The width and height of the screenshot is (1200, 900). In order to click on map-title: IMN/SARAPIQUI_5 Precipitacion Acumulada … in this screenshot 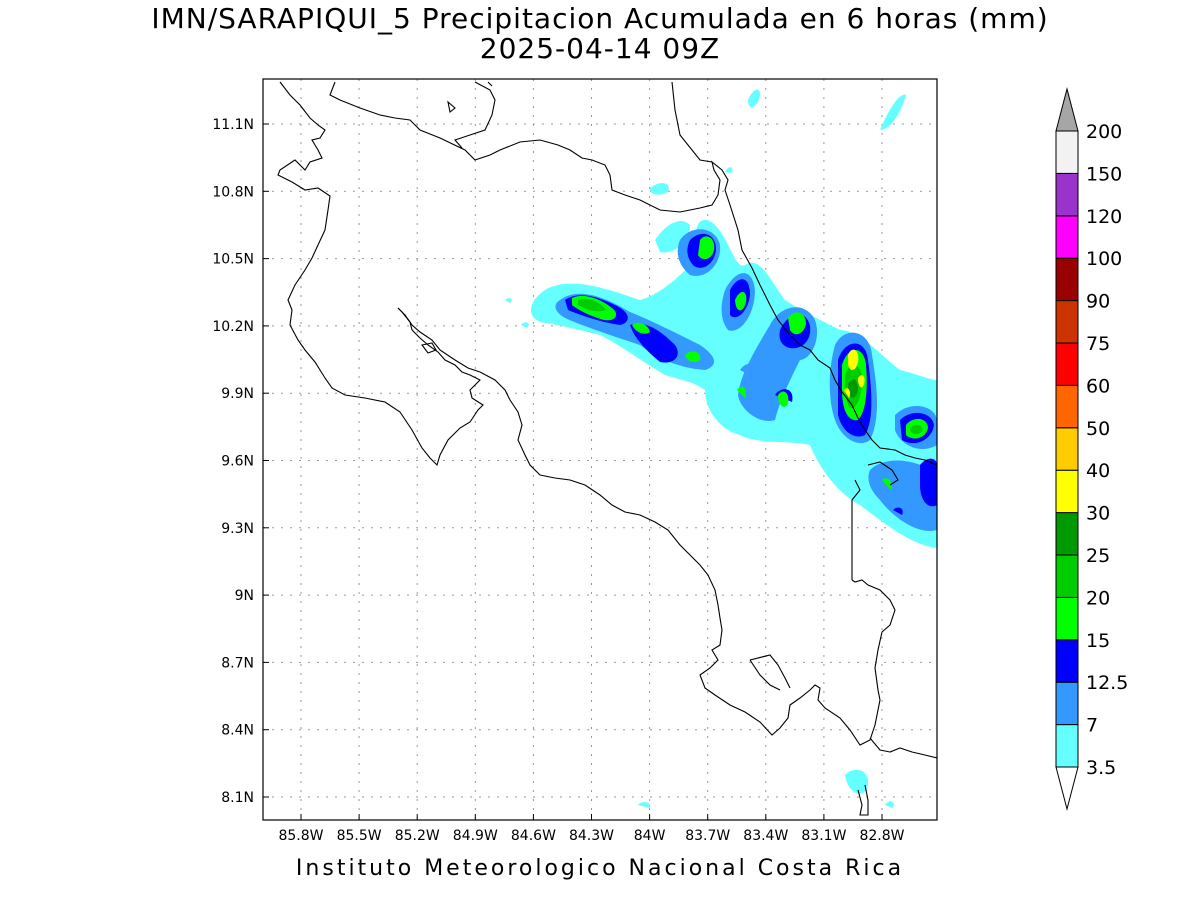, I will do `click(600, 18)`.